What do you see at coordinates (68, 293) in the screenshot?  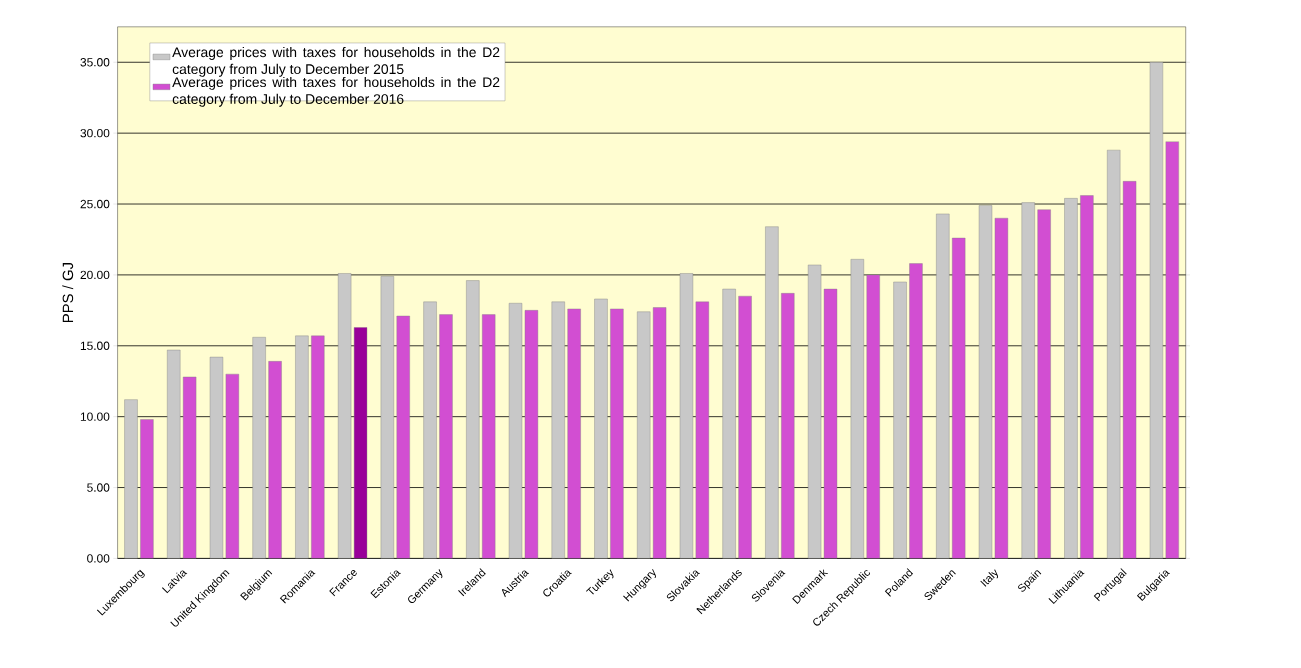 I see `y-axis-title: PPS / GJ` at bounding box center [68, 293].